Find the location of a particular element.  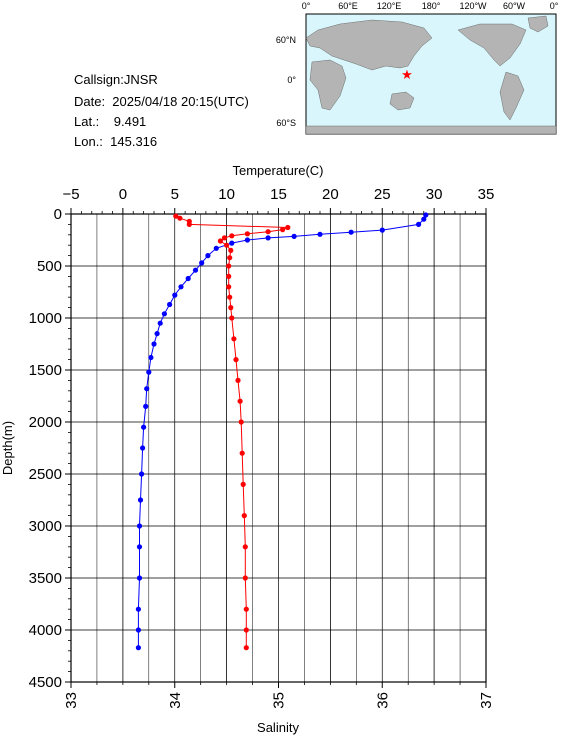

map-lon-label-0: 0° is located at coordinates (306, 6).